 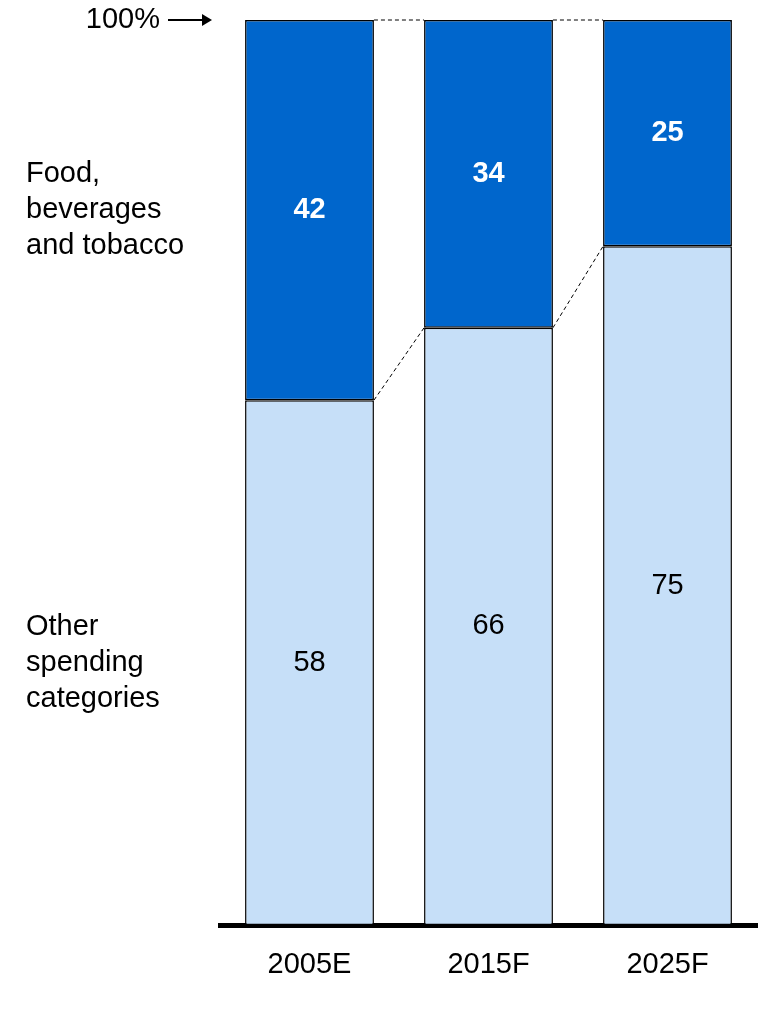 What do you see at coordinates (105, 208) in the screenshot?
I see `text: Food, beverages and tobacco` at bounding box center [105, 208].